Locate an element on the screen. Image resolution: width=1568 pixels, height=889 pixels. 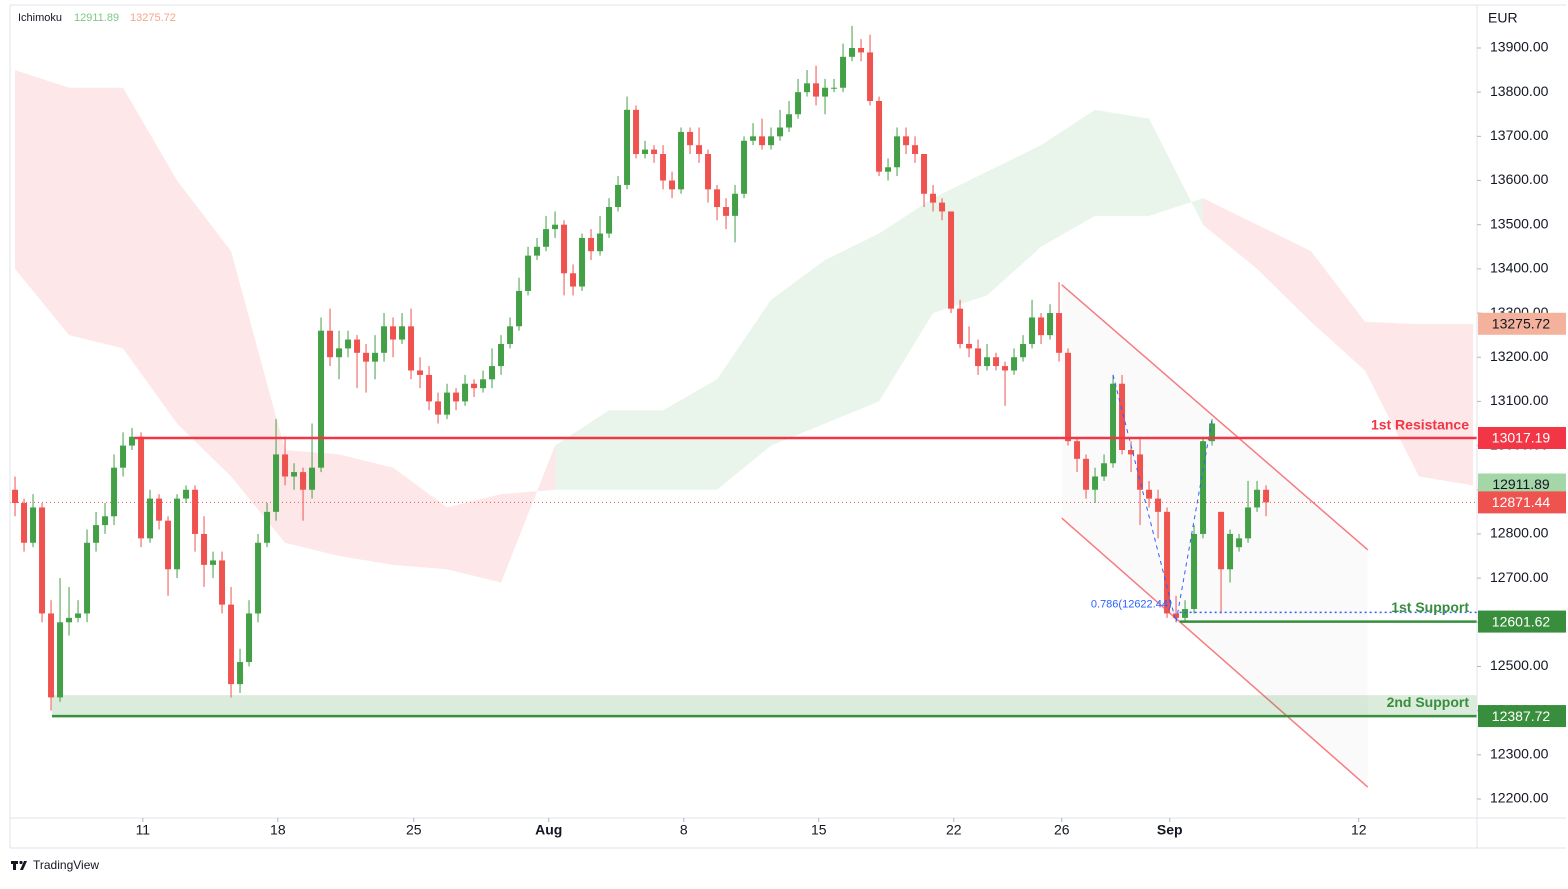
y-tick-label: 12300.00 is located at coordinates (1519, 754).